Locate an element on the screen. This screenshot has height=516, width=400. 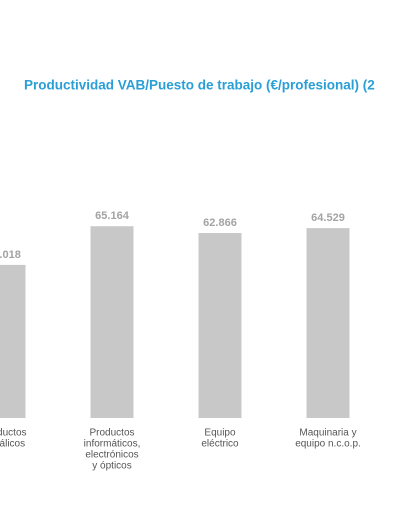
value-label: 64.529 is located at coordinates (328, 218).